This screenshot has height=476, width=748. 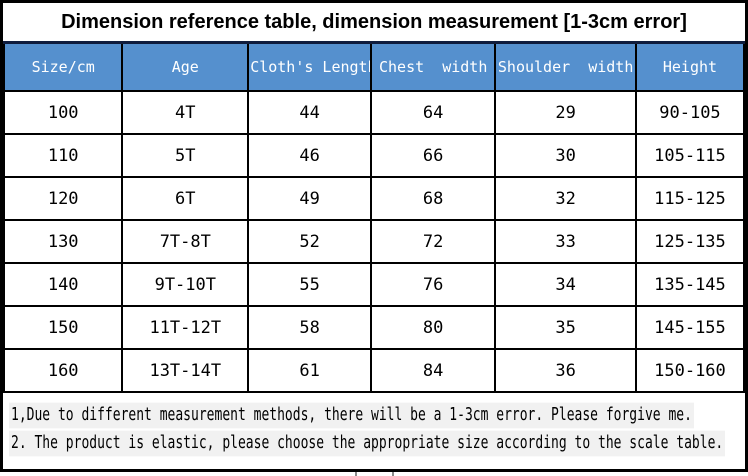 What do you see at coordinates (565, 284) in the screenshot?
I see `table-cell: 34` at bounding box center [565, 284].